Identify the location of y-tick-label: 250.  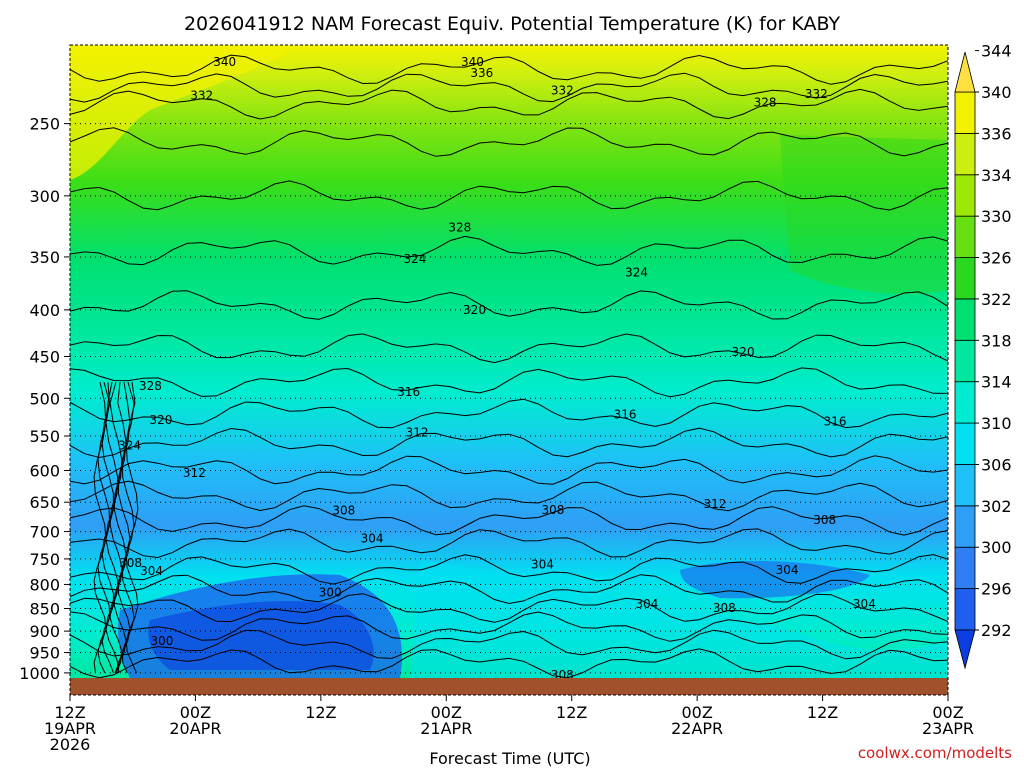
(44, 124).